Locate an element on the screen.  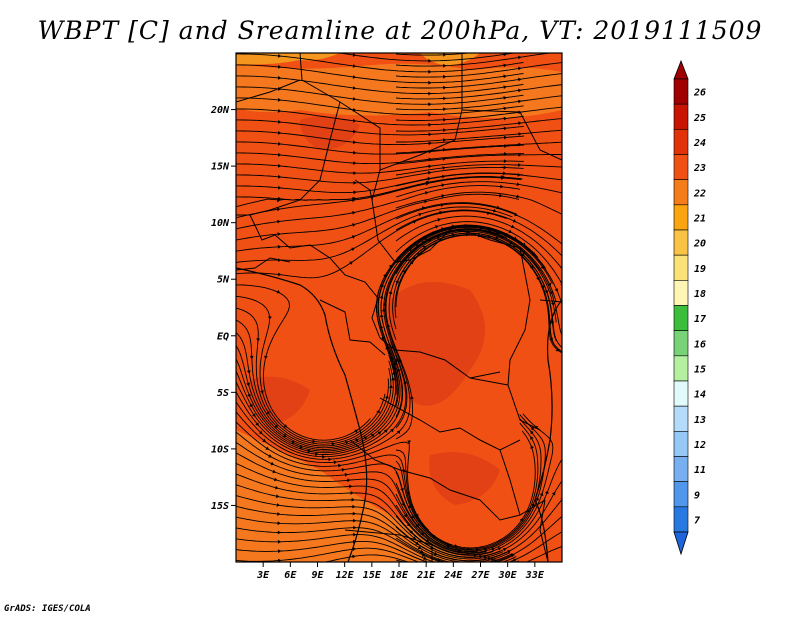
colorbar-label: 23 is located at coordinates (699, 168).